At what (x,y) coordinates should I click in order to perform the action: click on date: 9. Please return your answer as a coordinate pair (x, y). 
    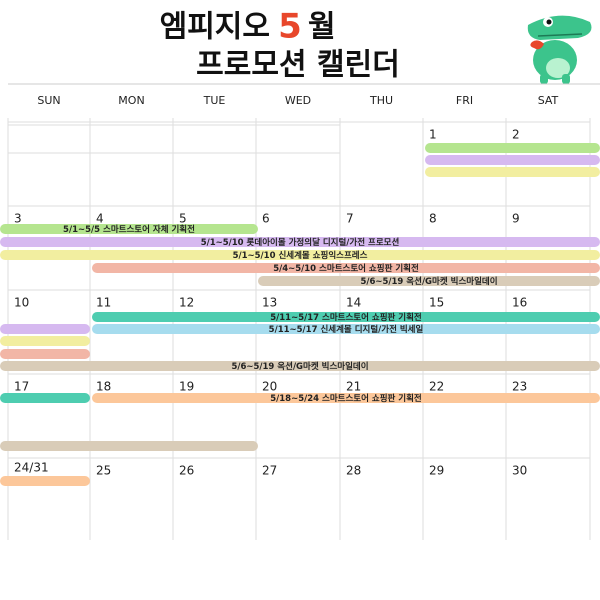
    Looking at the image, I should click on (516, 219).